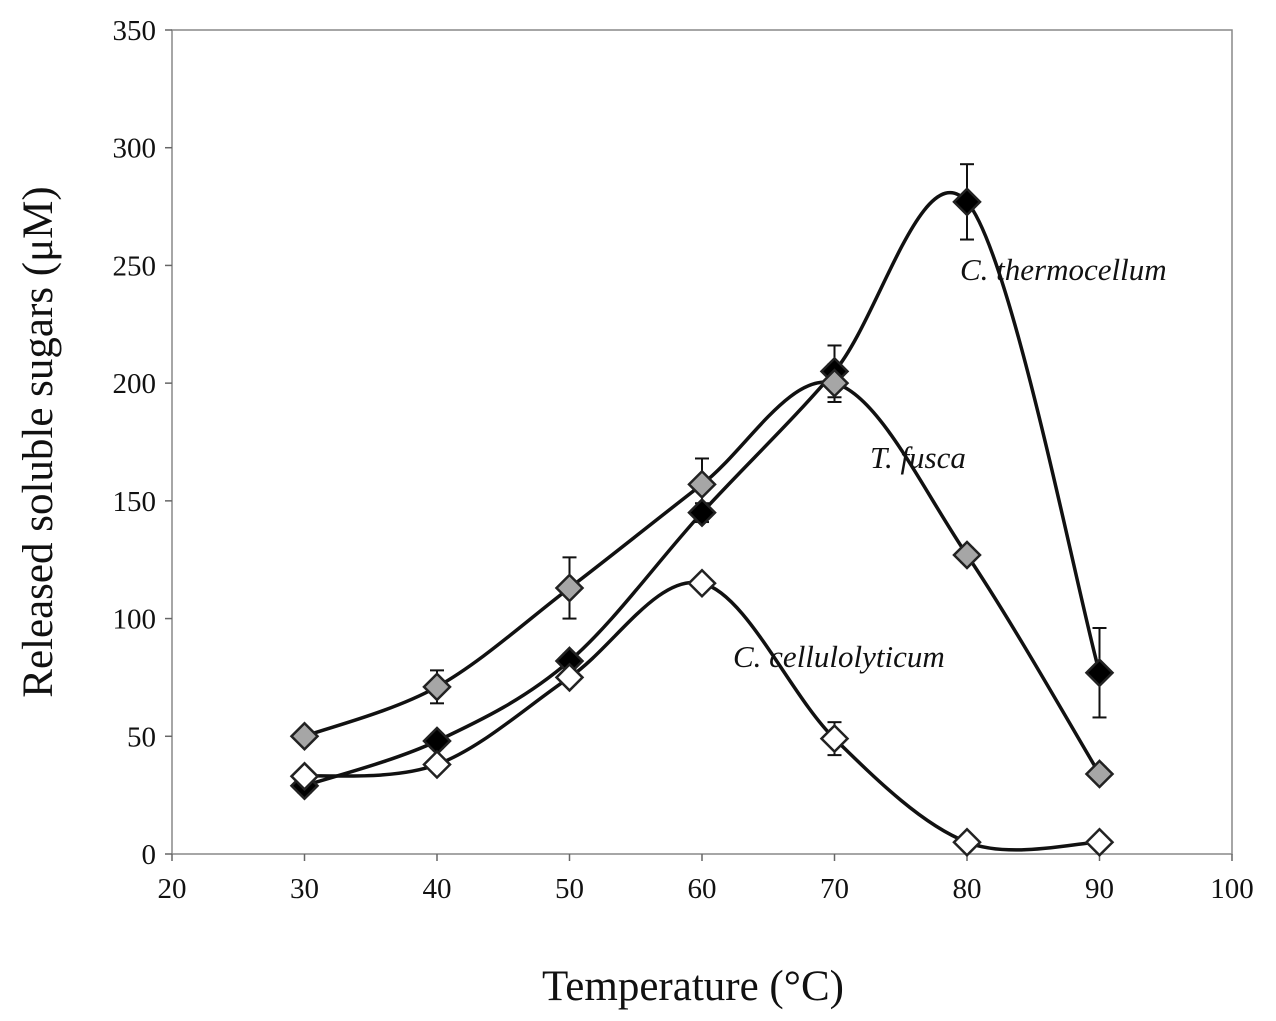  What do you see at coordinates (1099, 889) in the screenshot?
I see `x-tick-label: 90` at bounding box center [1099, 889].